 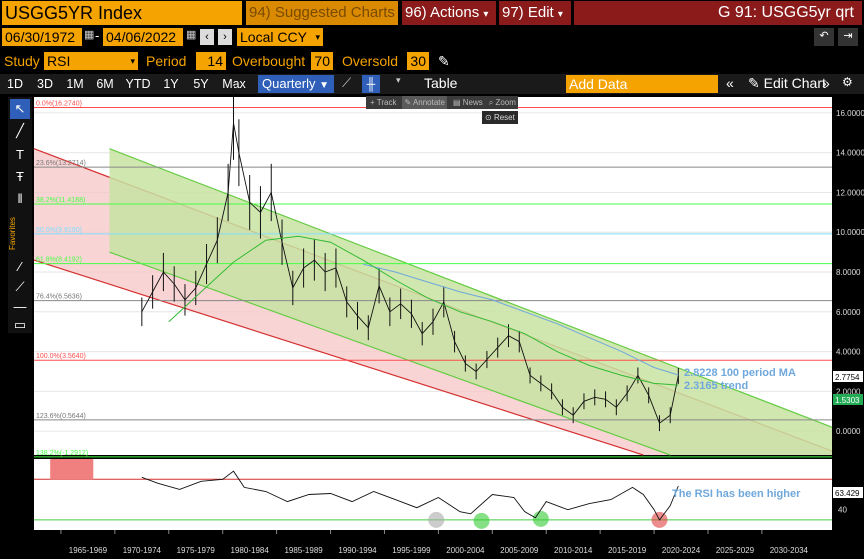 I want to click on rsi-overbought-zone, so click(x=72, y=469).